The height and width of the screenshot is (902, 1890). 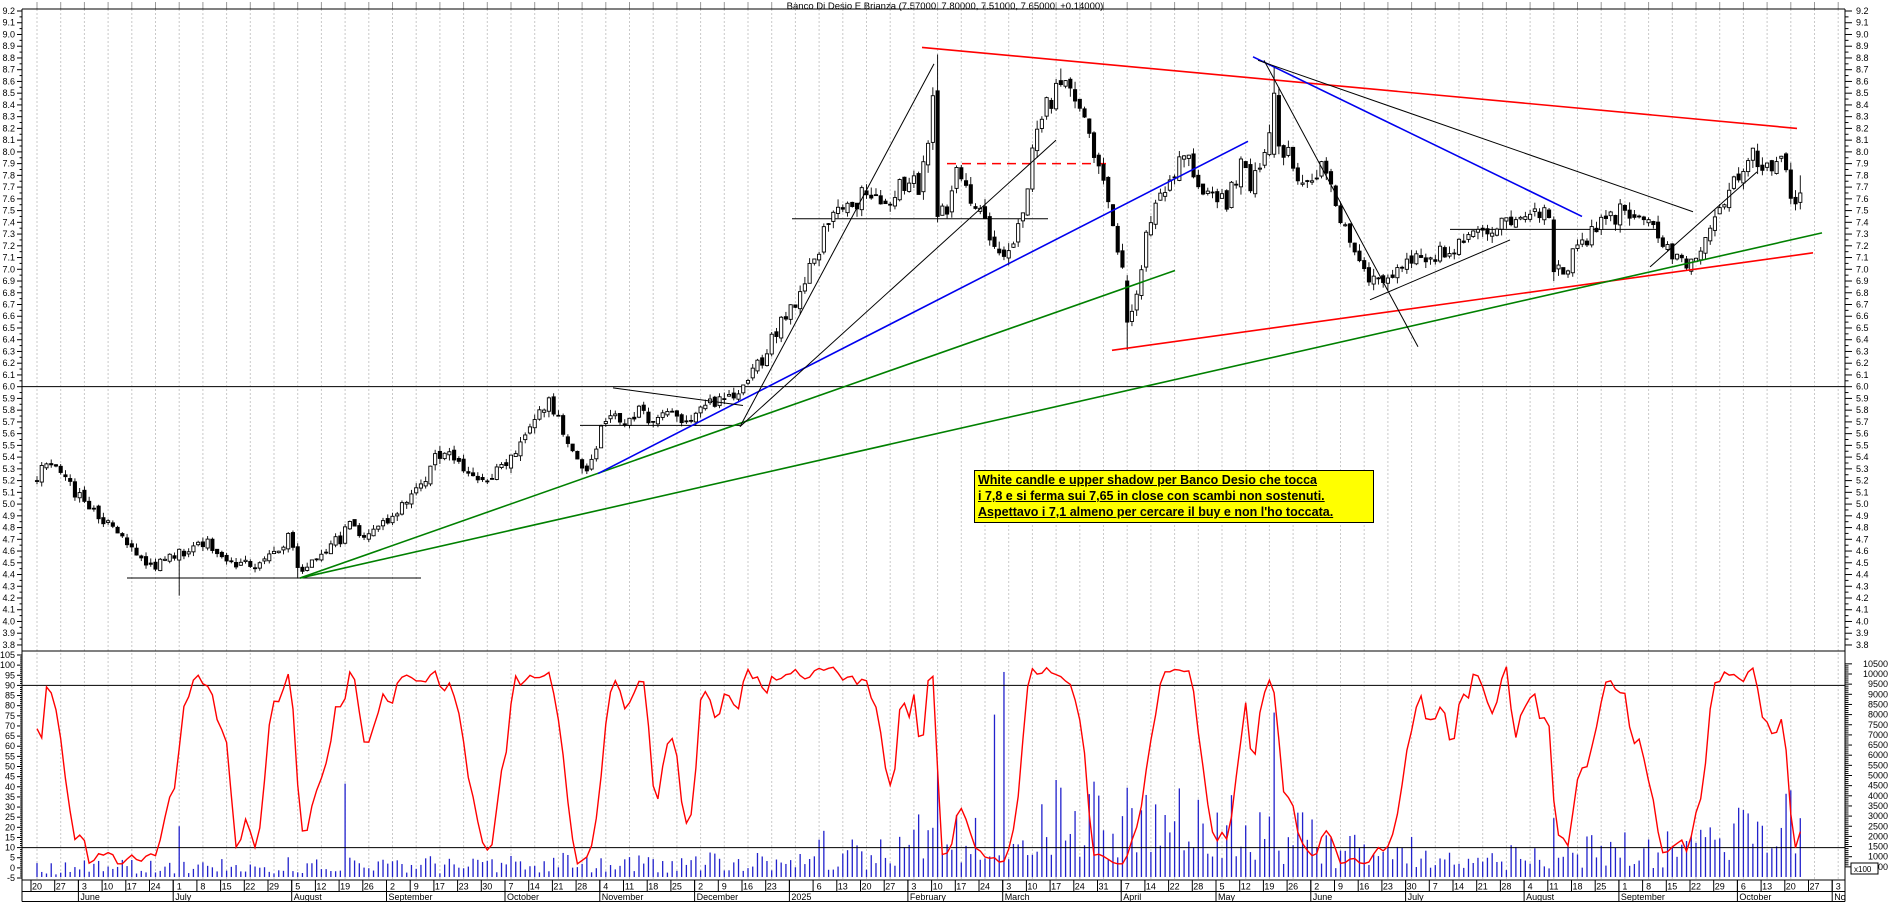 What do you see at coordinates (1862, 152) in the screenshot?
I see `price-label-right: 8.0` at bounding box center [1862, 152].